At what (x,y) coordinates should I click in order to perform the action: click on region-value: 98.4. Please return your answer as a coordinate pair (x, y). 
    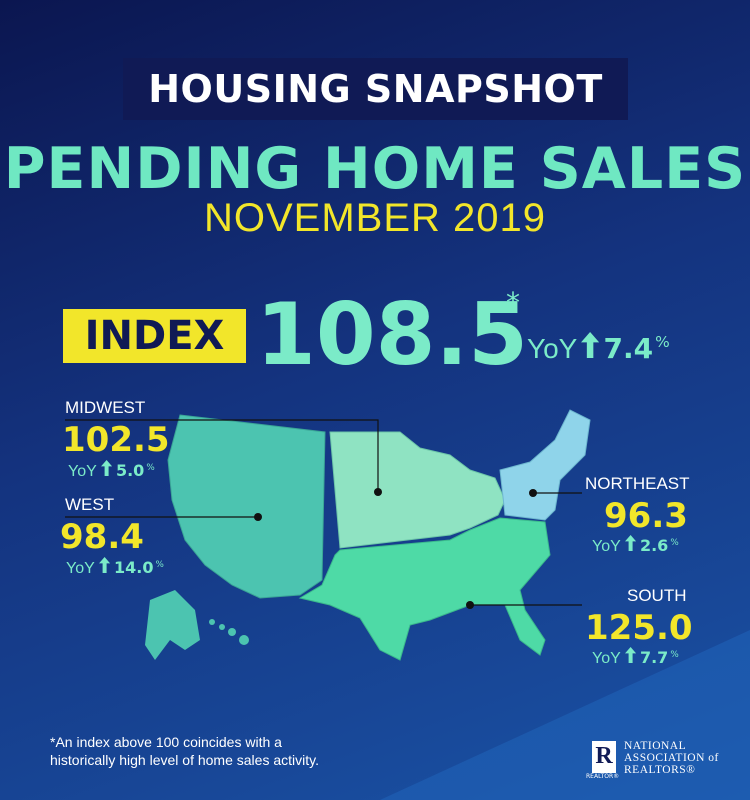
    Looking at the image, I should click on (102, 537).